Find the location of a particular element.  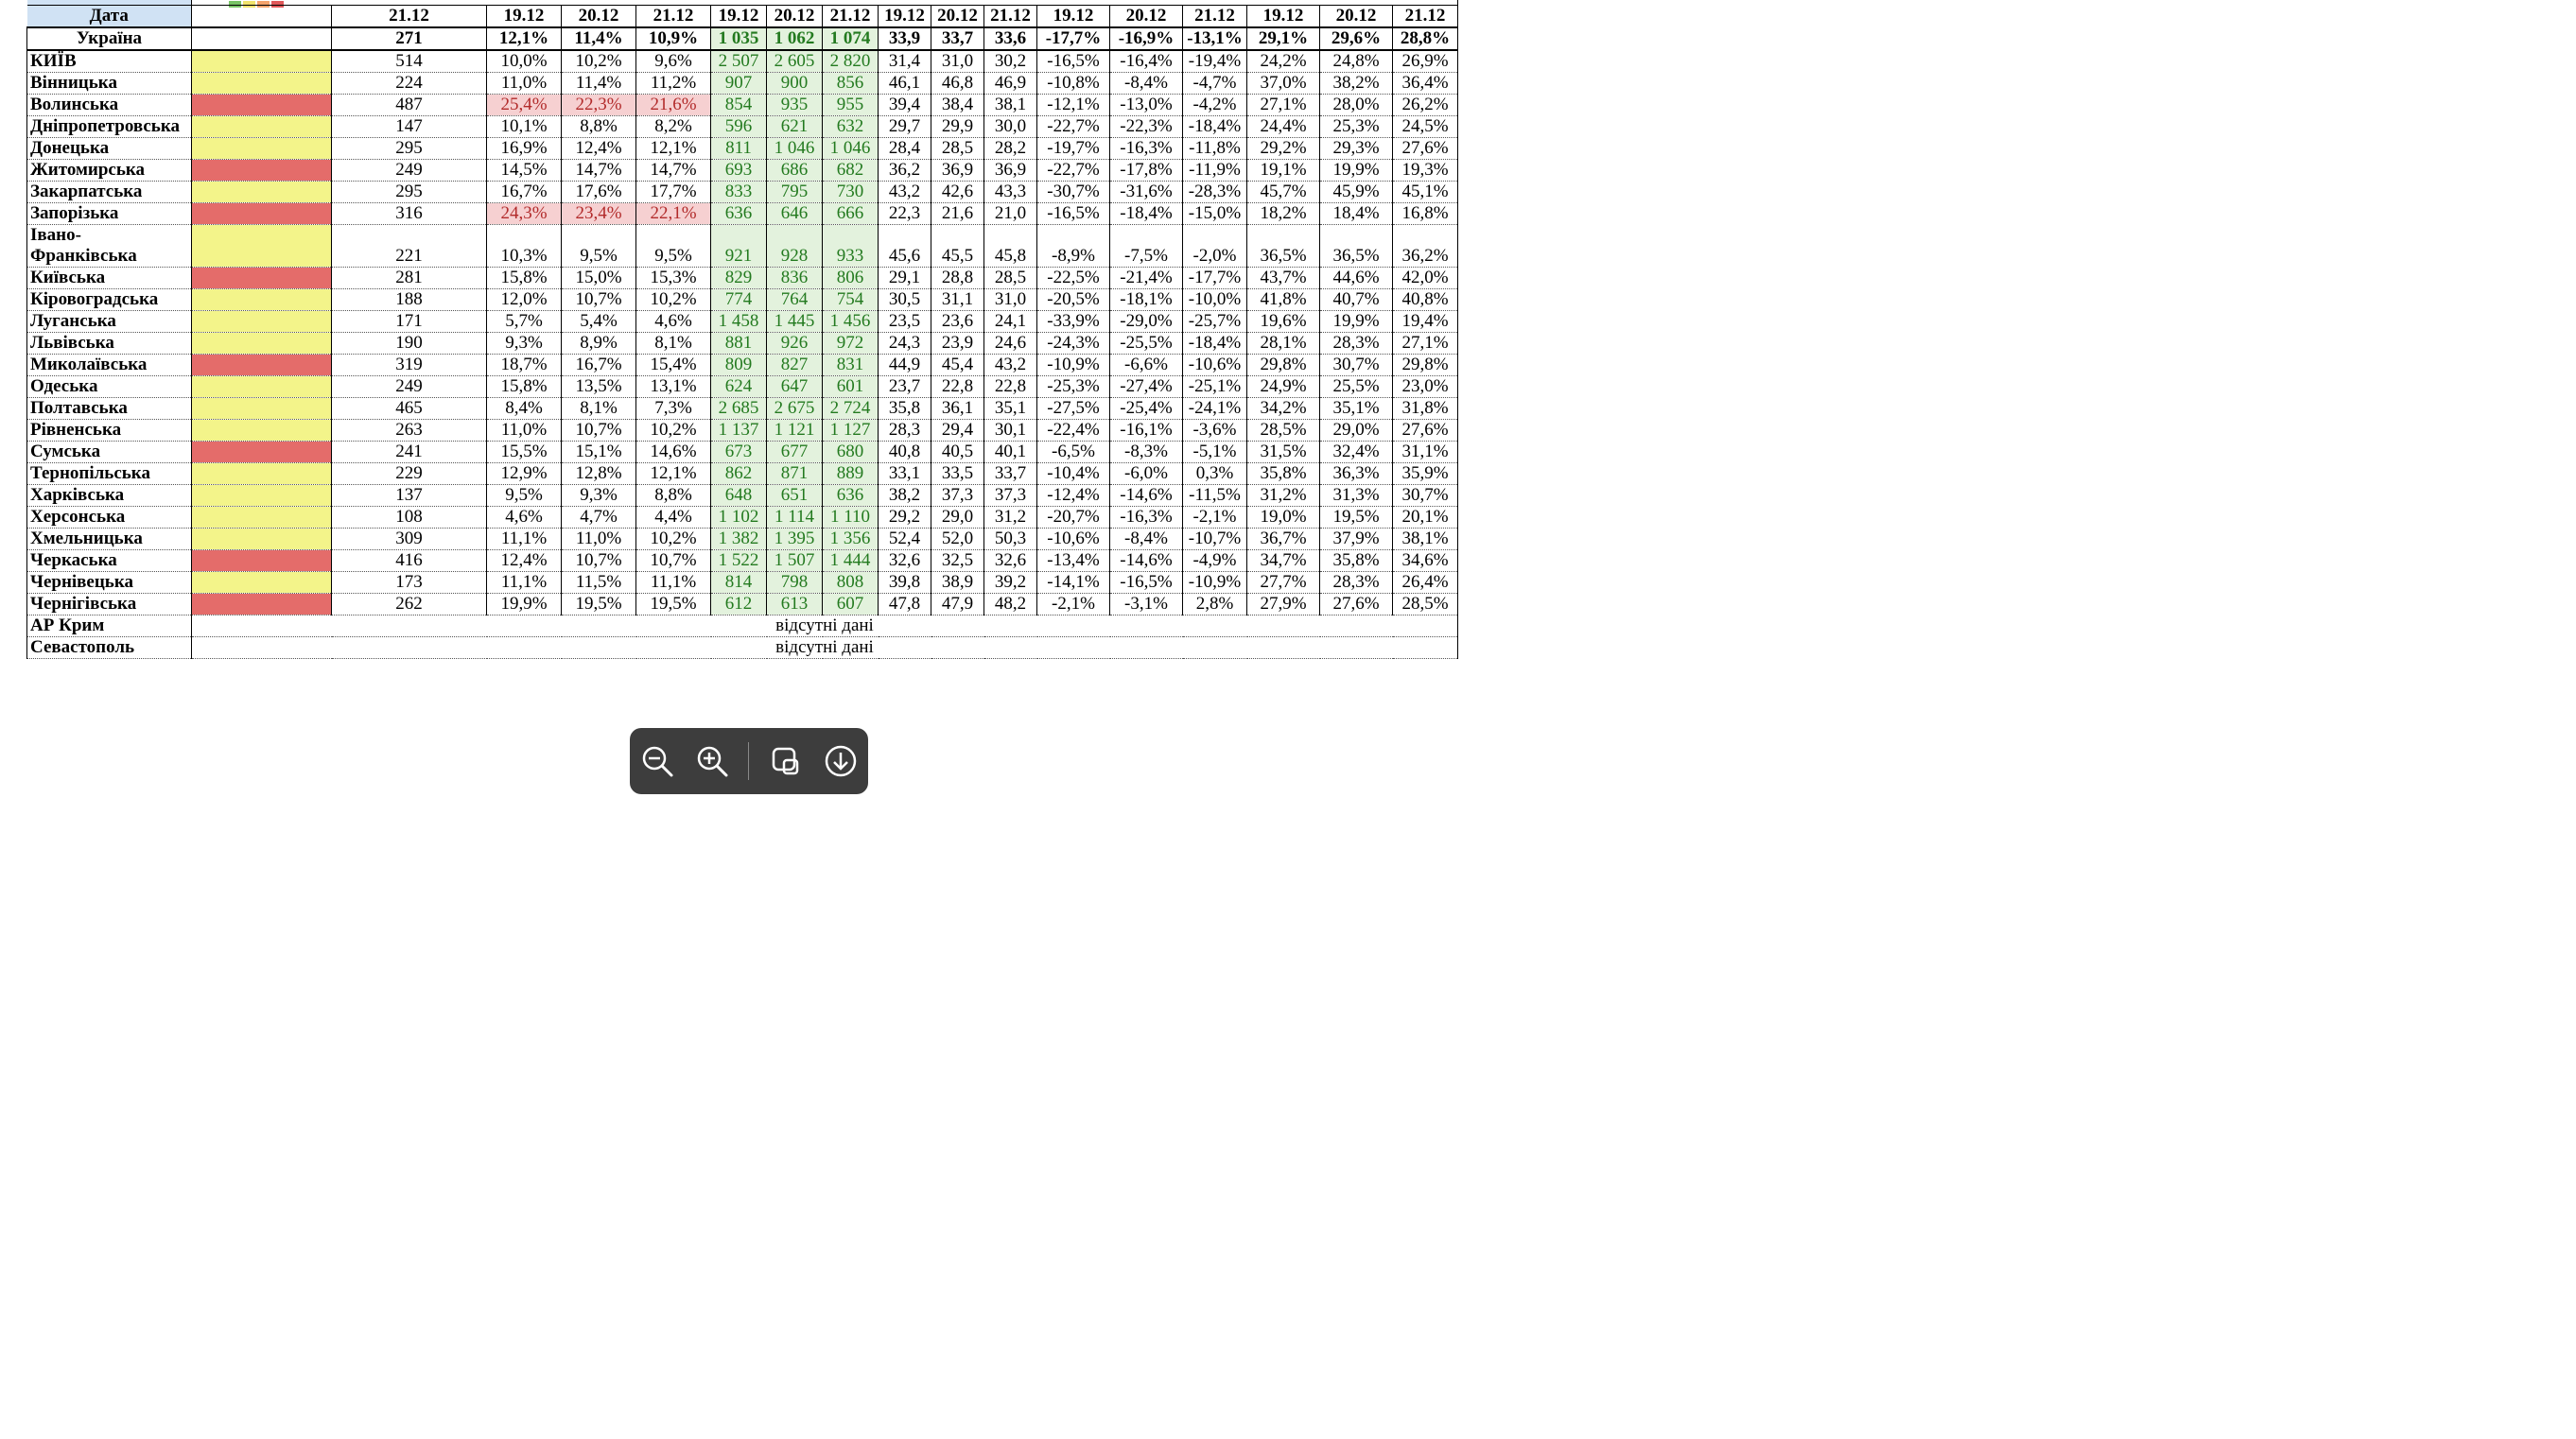

region-value-cell: -8,4% is located at coordinates (1146, 83).